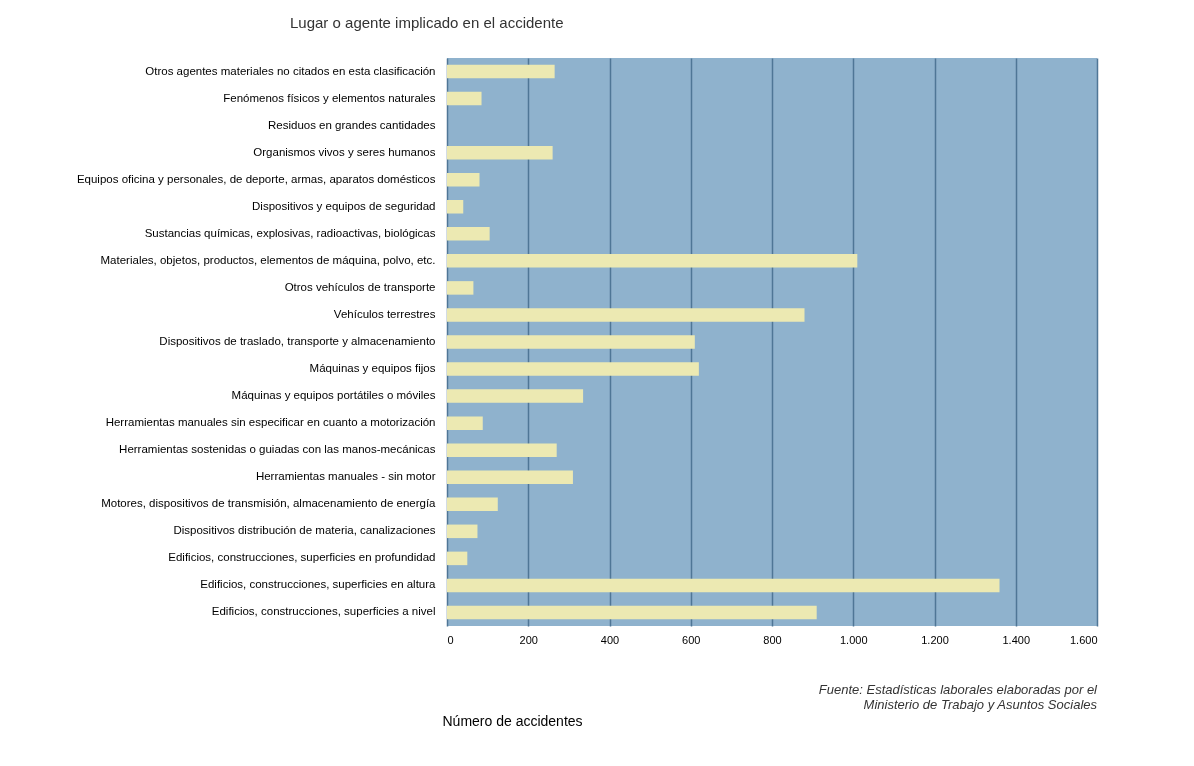 The image size is (1194, 766). What do you see at coordinates (772, 639) in the screenshot?
I see `x-tick-label: 800` at bounding box center [772, 639].